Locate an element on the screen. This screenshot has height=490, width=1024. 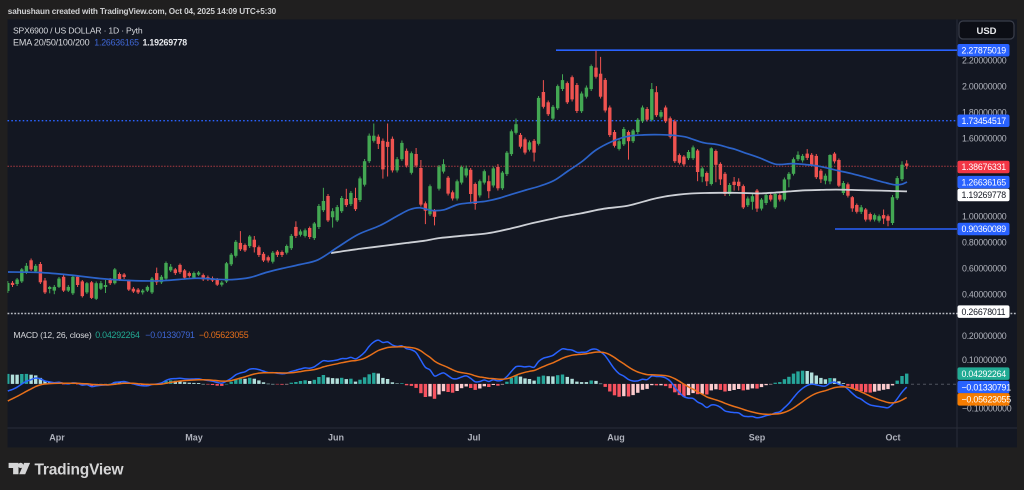
svg-text: 0.60000000 is located at coordinates (984, 269).